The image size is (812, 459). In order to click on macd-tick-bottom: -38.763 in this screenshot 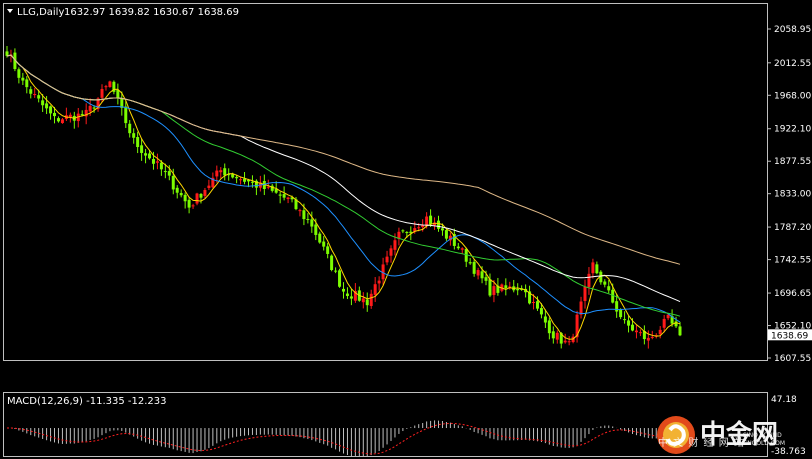, I will do `click(788, 452)`.